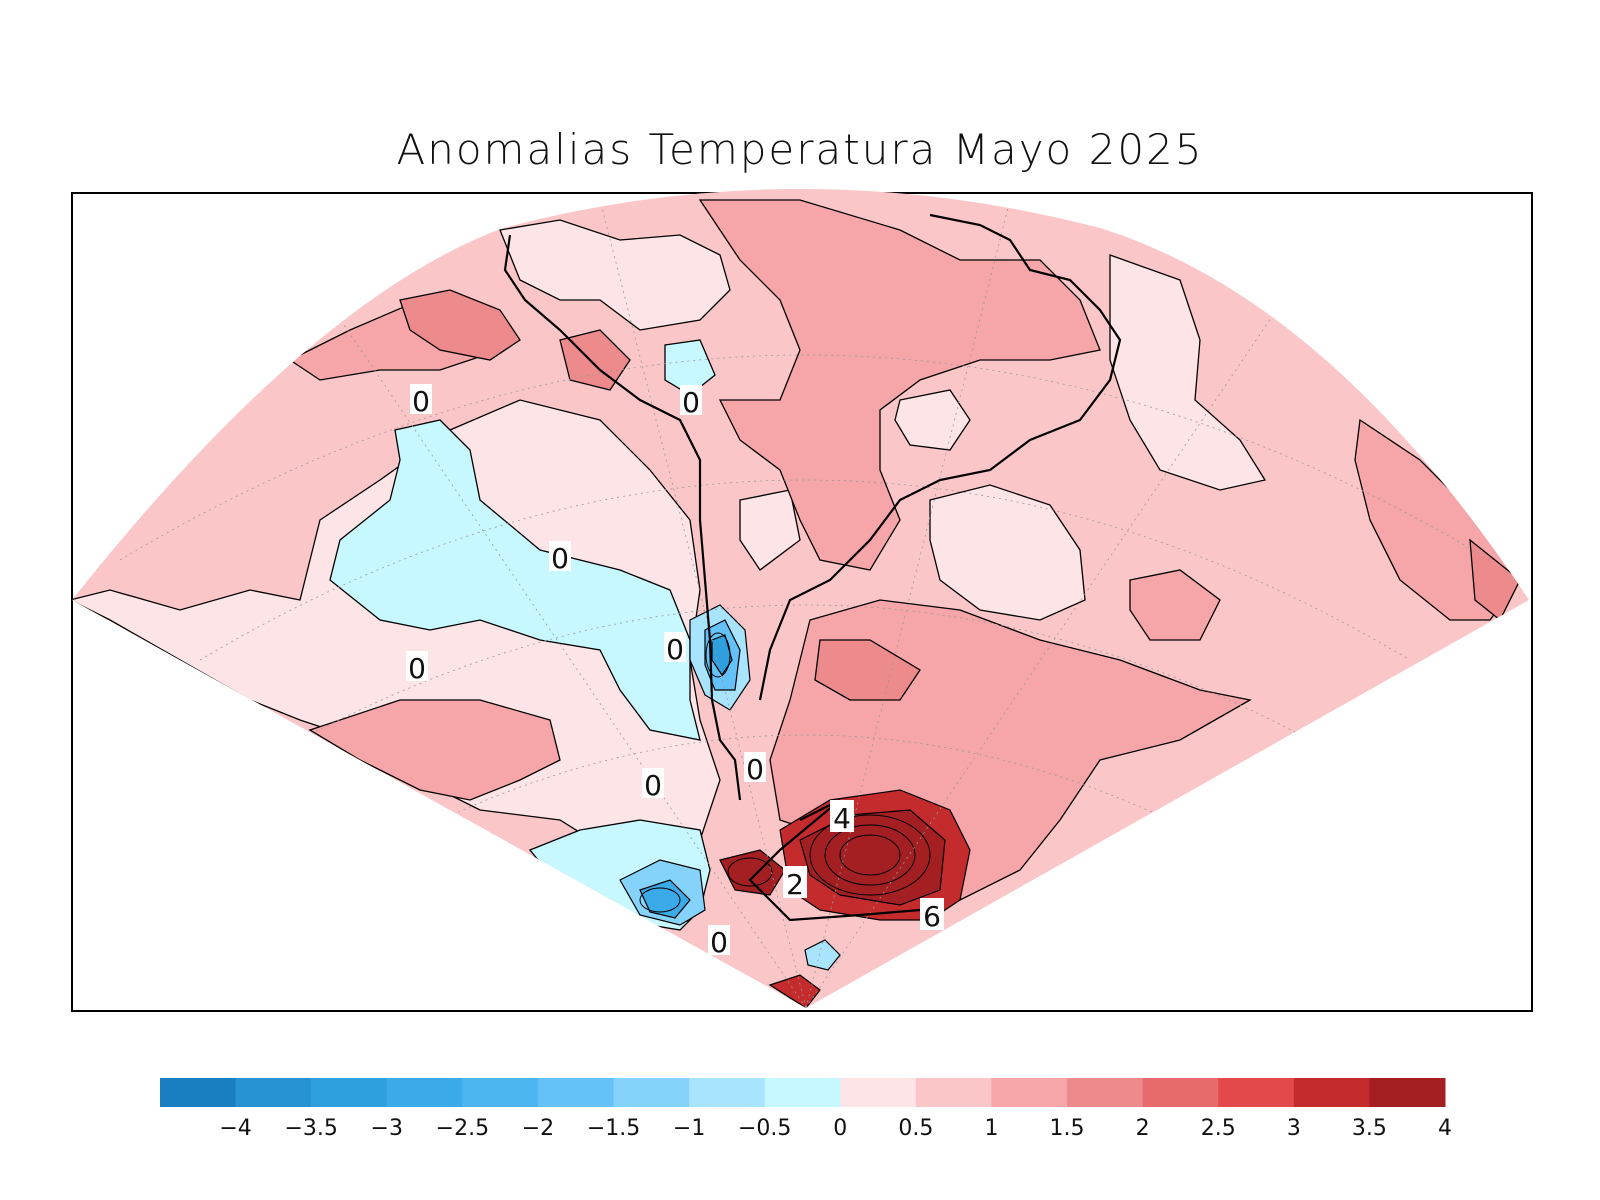 The width and height of the screenshot is (1600, 1200). I want to click on contour-label: 4, so click(842, 817).